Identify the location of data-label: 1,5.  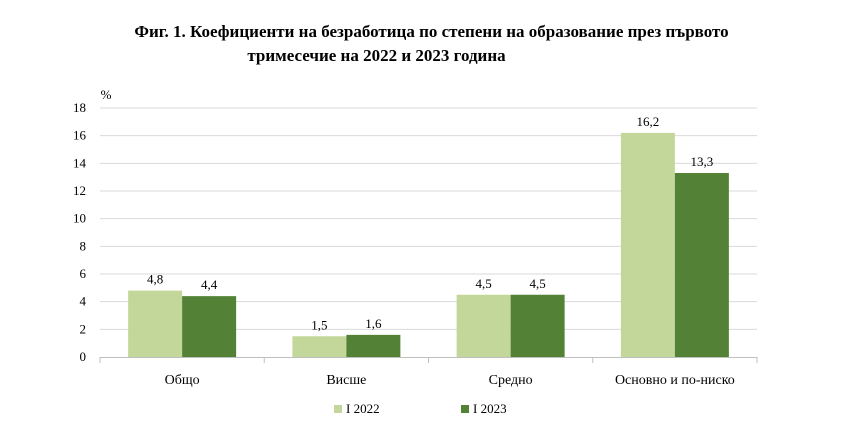
(319, 324).